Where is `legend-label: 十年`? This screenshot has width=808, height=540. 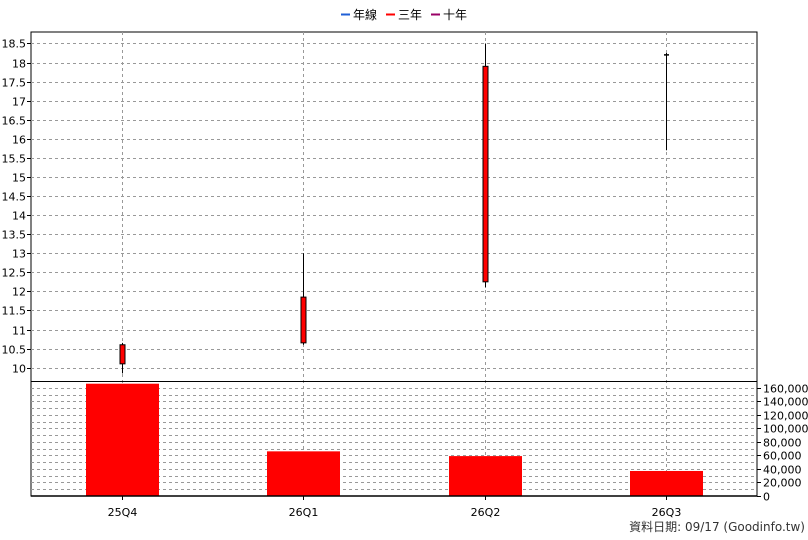 legend-label: 十年 is located at coordinates (455, 15).